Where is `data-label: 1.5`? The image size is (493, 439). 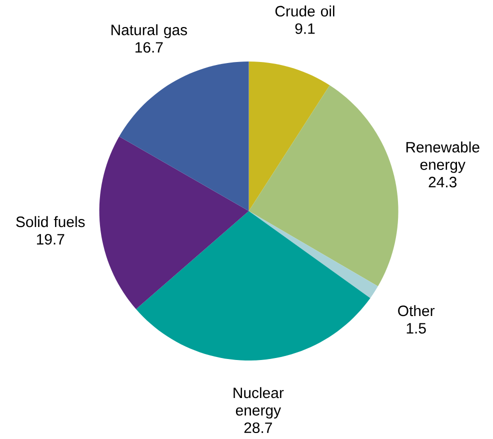
data-label: 1.5 is located at coordinates (416, 328).